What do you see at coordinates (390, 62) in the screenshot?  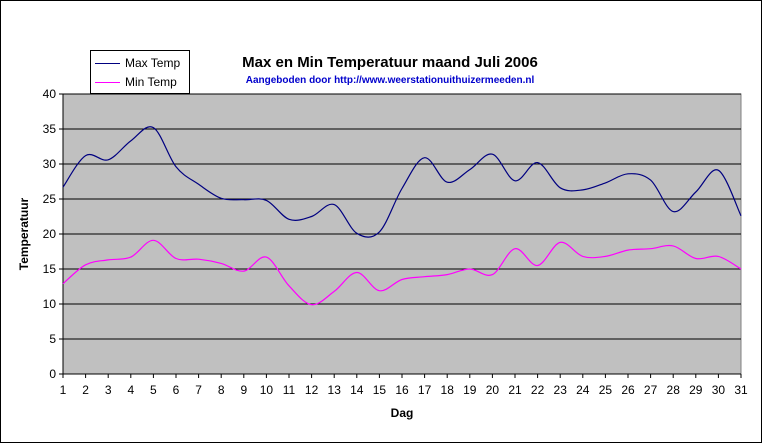 I see `chart-title: Max en Min Temperatuur maand Juli 2006` at bounding box center [390, 62].